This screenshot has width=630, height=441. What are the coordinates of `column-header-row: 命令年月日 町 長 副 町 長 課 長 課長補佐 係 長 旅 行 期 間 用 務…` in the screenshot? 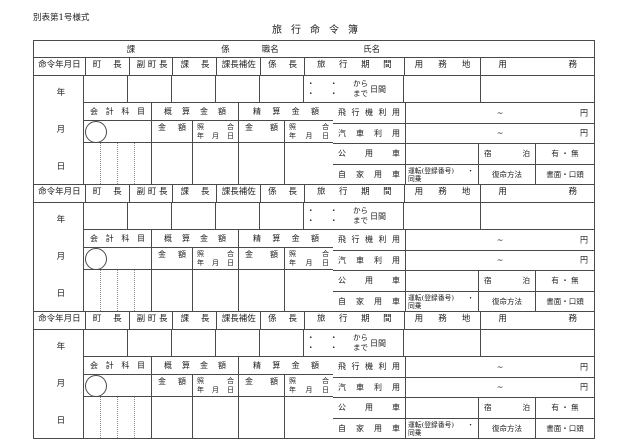 It's located at (314, 67).